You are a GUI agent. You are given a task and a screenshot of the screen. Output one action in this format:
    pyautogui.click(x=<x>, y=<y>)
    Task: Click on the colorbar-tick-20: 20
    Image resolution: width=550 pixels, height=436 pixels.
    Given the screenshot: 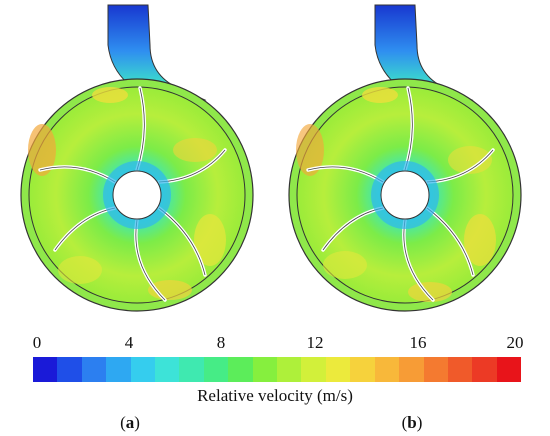 What is the action you would take?
    pyautogui.click(x=515, y=342)
    